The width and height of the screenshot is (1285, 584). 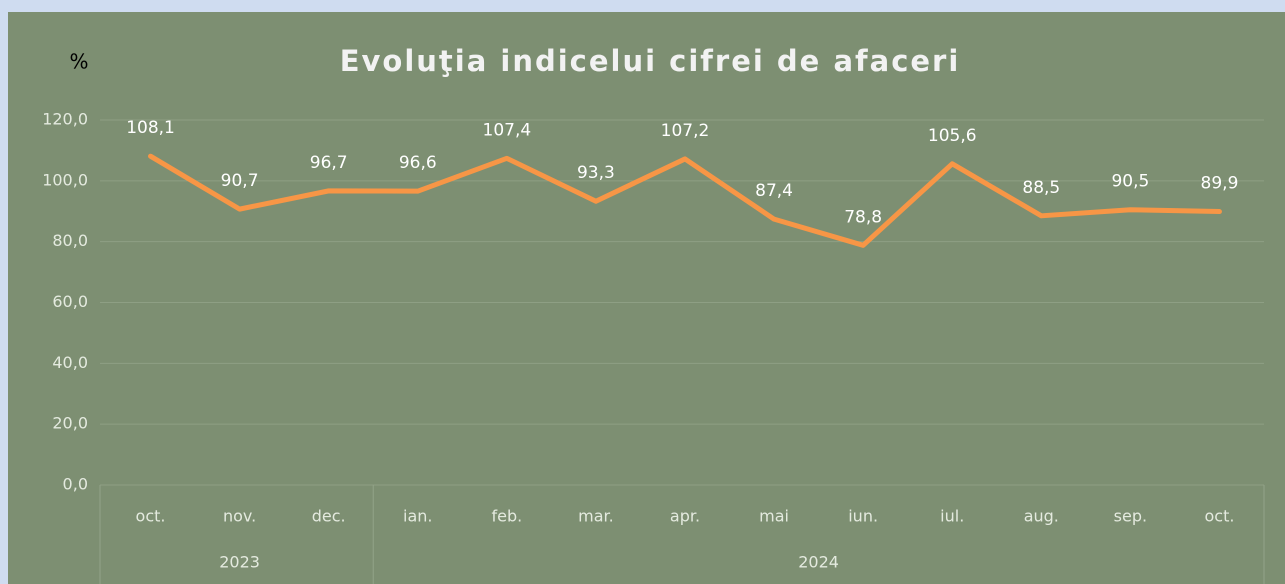 What do you see at coordinates (239, 516) in the screenshot?
I see `x-tick-label: nov.` at bounding box center [239, 516].